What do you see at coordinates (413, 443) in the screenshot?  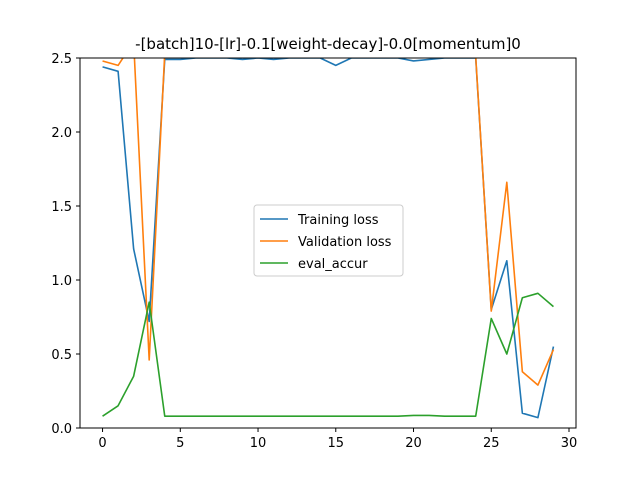 I see `x-tick-label: 20` at bounding box center [413, 443].